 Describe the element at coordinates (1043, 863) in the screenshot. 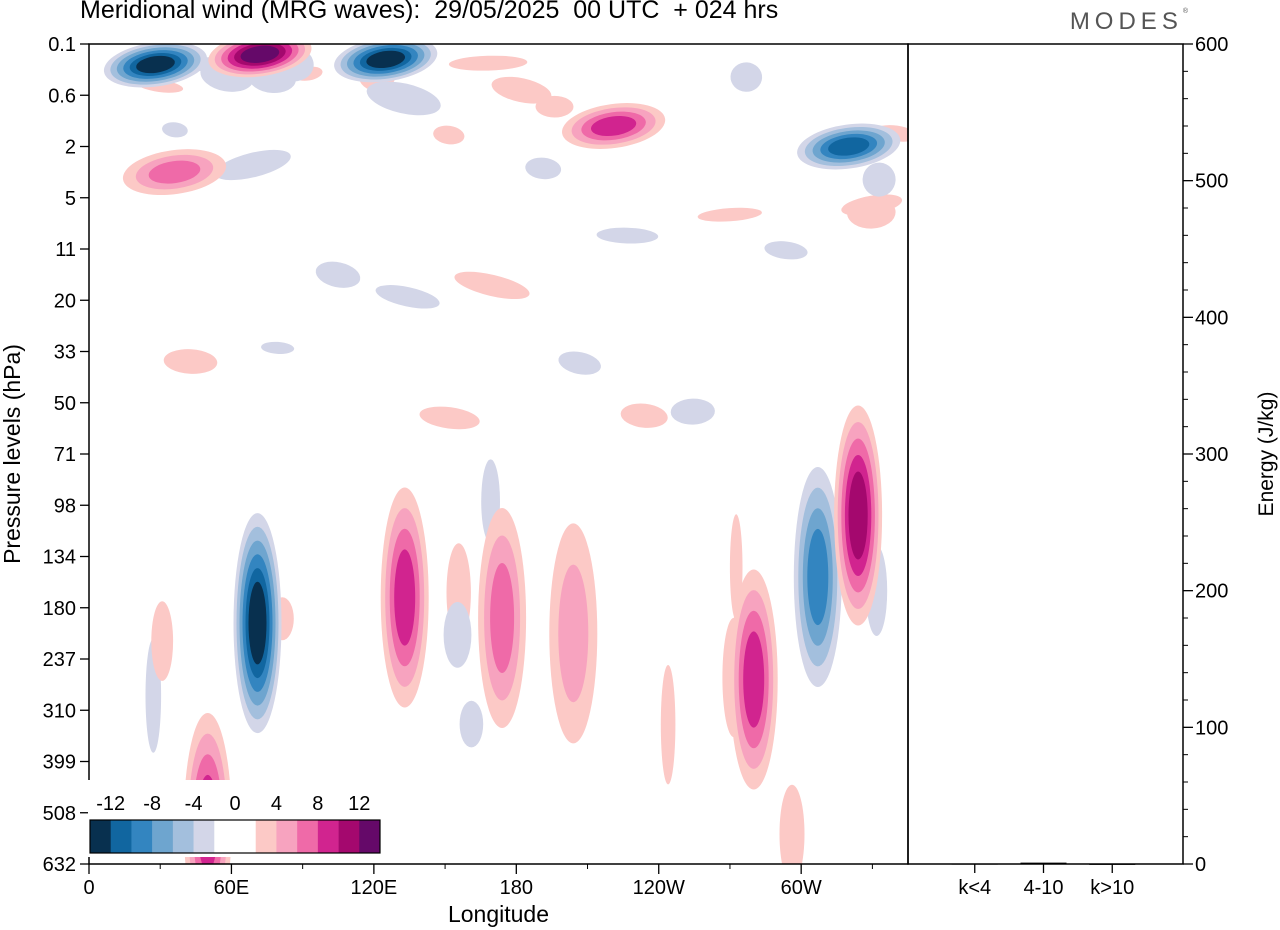

I see `energy-bar` at that location.